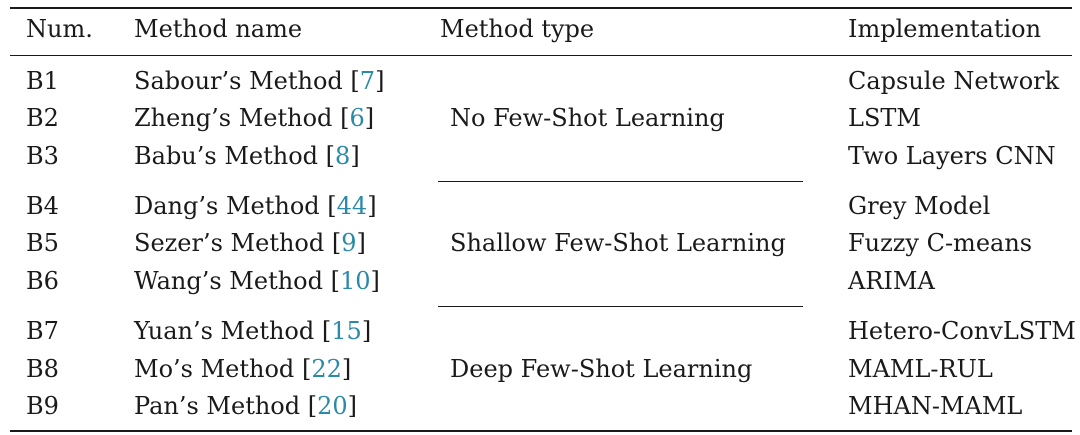 The image size is (1080, 435). I want to click on citation-number: 10, so click(355, 281).